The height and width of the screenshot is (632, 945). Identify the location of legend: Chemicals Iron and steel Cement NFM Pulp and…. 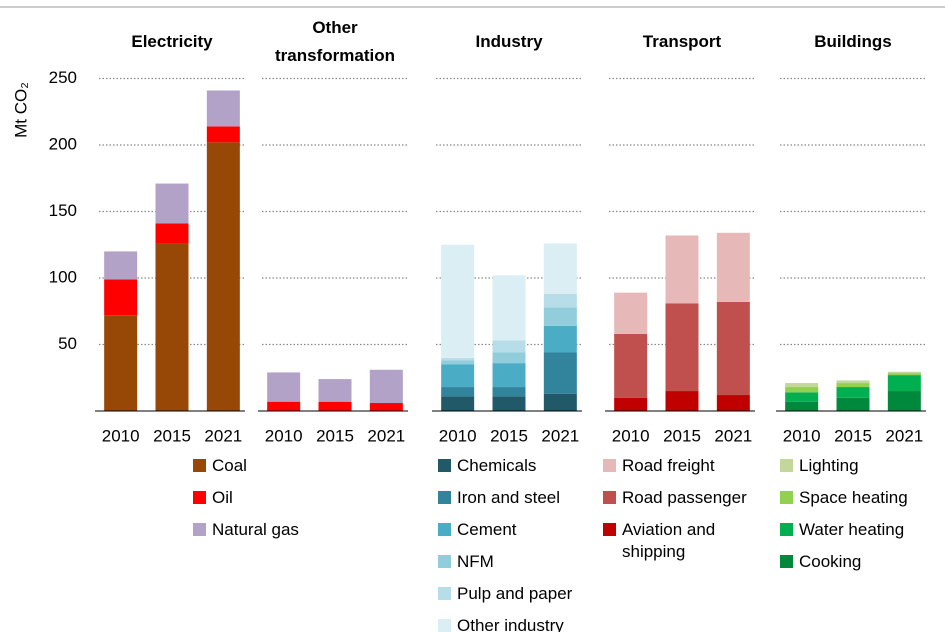
(505, 543).